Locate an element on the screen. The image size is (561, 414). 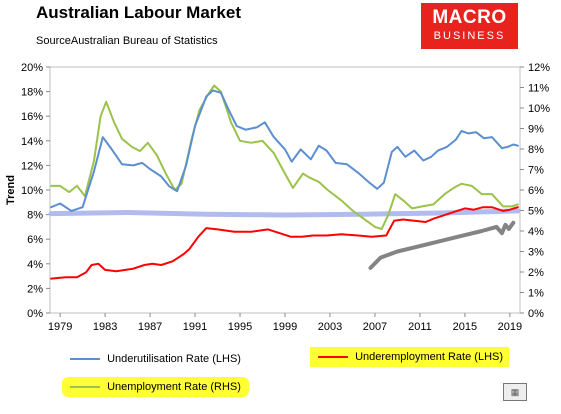
legend-label-unemployment: Unemployment Rate (RHS) is located at coordinates (174, 387).